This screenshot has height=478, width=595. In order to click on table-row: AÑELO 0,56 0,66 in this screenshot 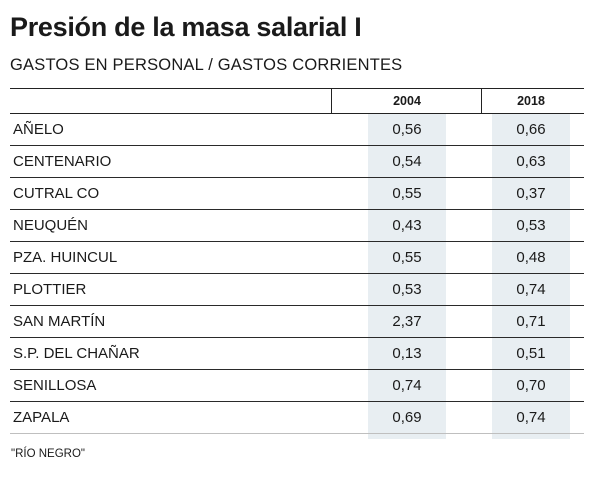, I will do `click(297, 130)`.